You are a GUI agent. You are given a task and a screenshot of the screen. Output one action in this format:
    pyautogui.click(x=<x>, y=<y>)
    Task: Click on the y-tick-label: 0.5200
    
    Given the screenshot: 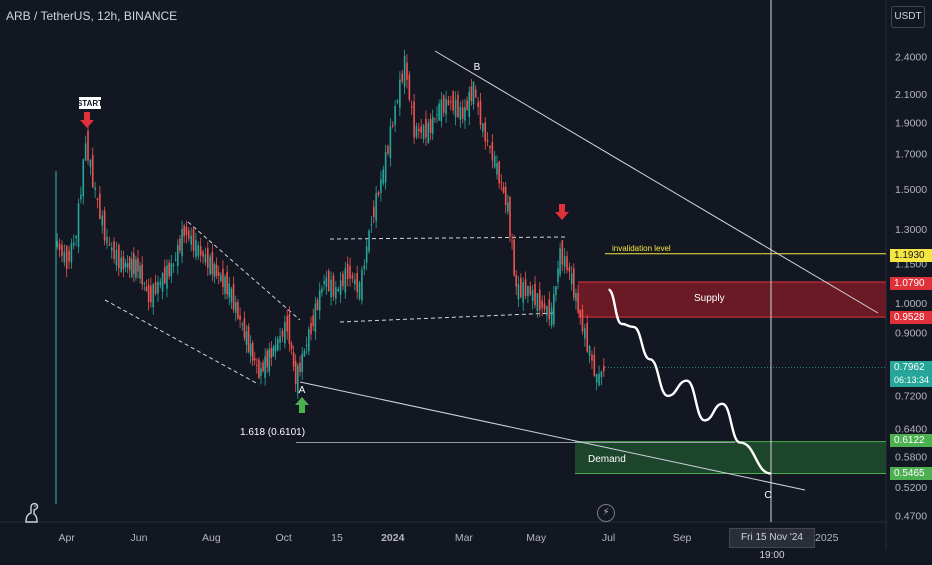 What is the action you would take?
    pyautogui.click(x=911, y=488)
    